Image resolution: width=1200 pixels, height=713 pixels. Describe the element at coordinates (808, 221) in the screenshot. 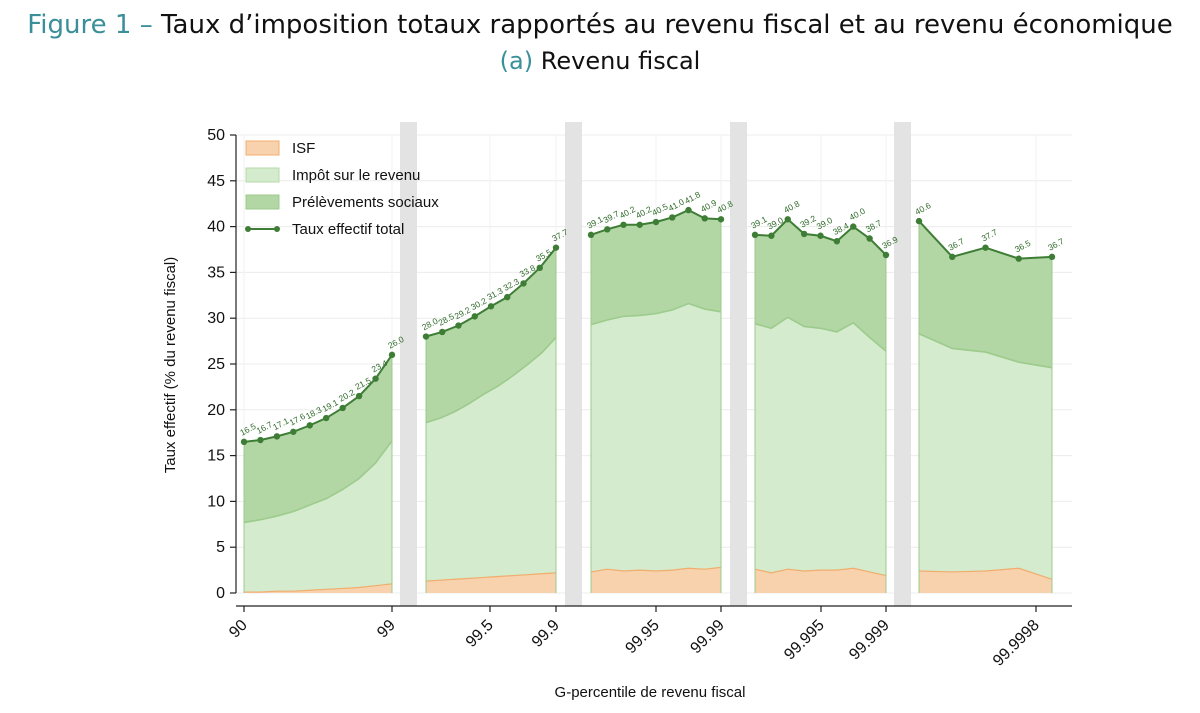

I see `total-rate-value-label: 39.2` at that location.